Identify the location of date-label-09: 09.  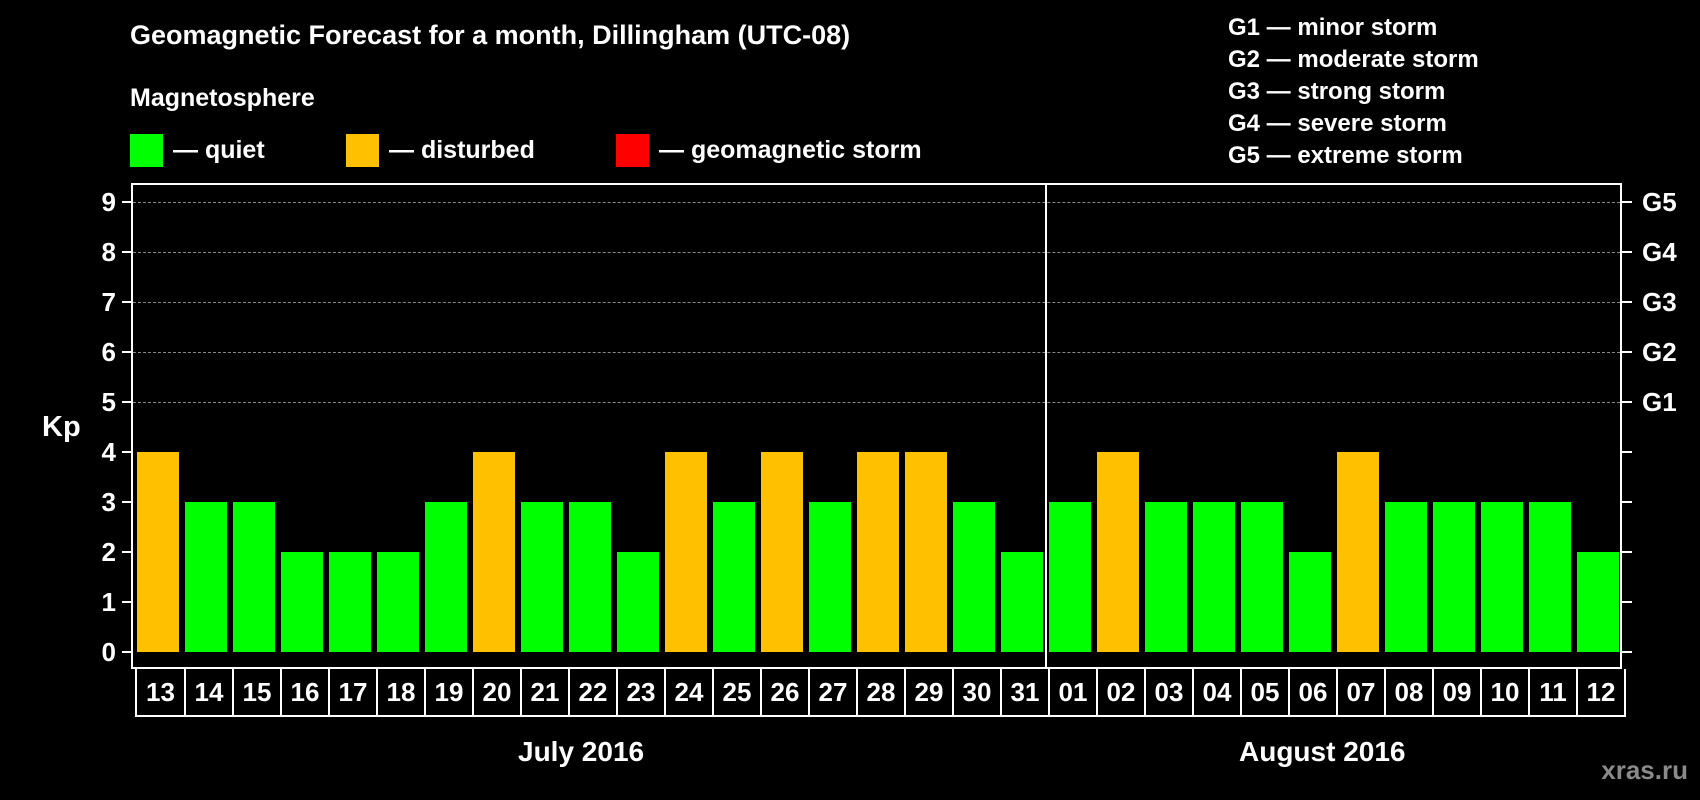
(1456, 692).